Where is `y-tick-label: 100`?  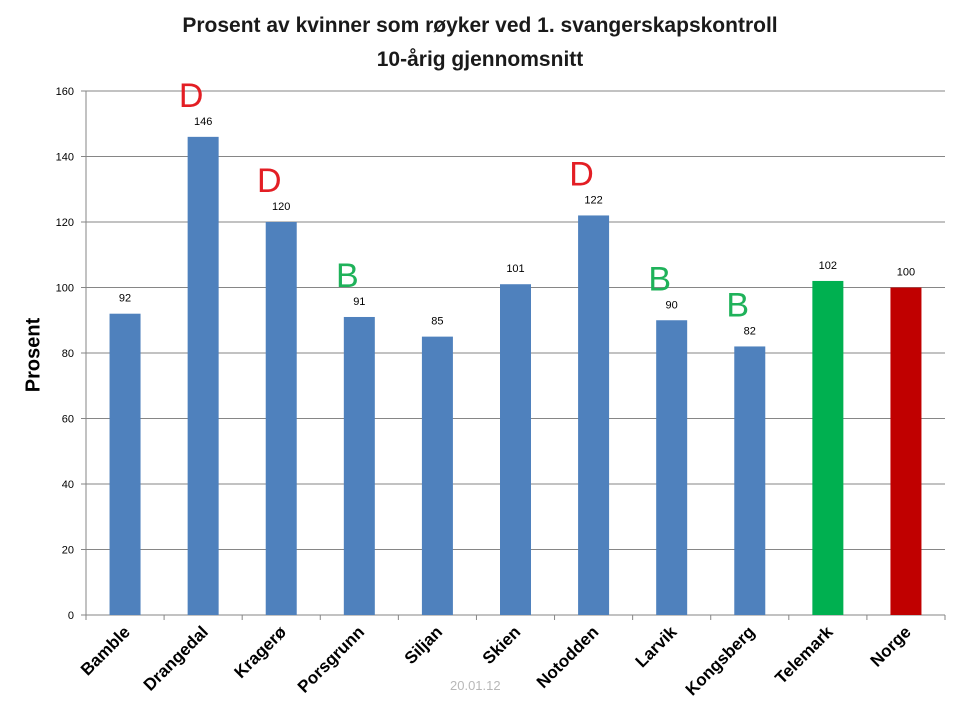 y-tick-label: 100 is located at coordinates (65, 289).